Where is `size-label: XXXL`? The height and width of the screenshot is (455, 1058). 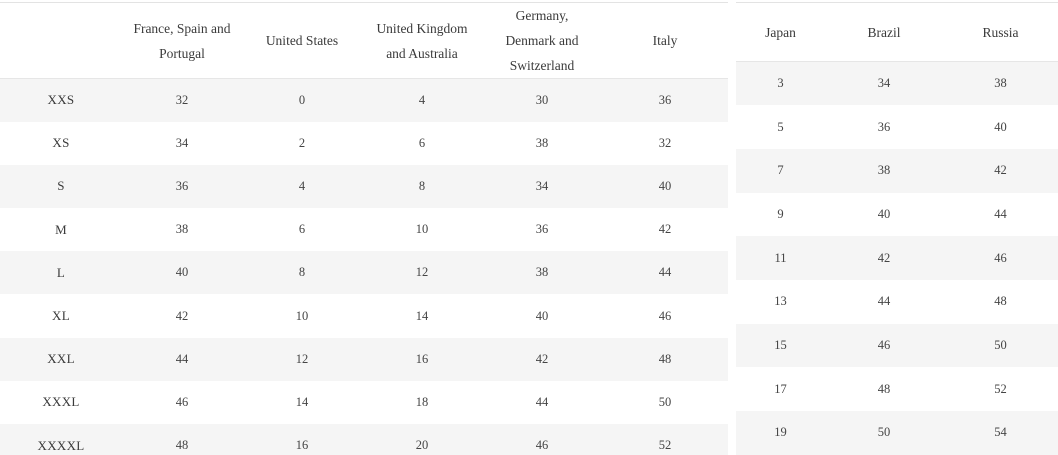 size-label: XXXL is located at coordinates (61, 402).